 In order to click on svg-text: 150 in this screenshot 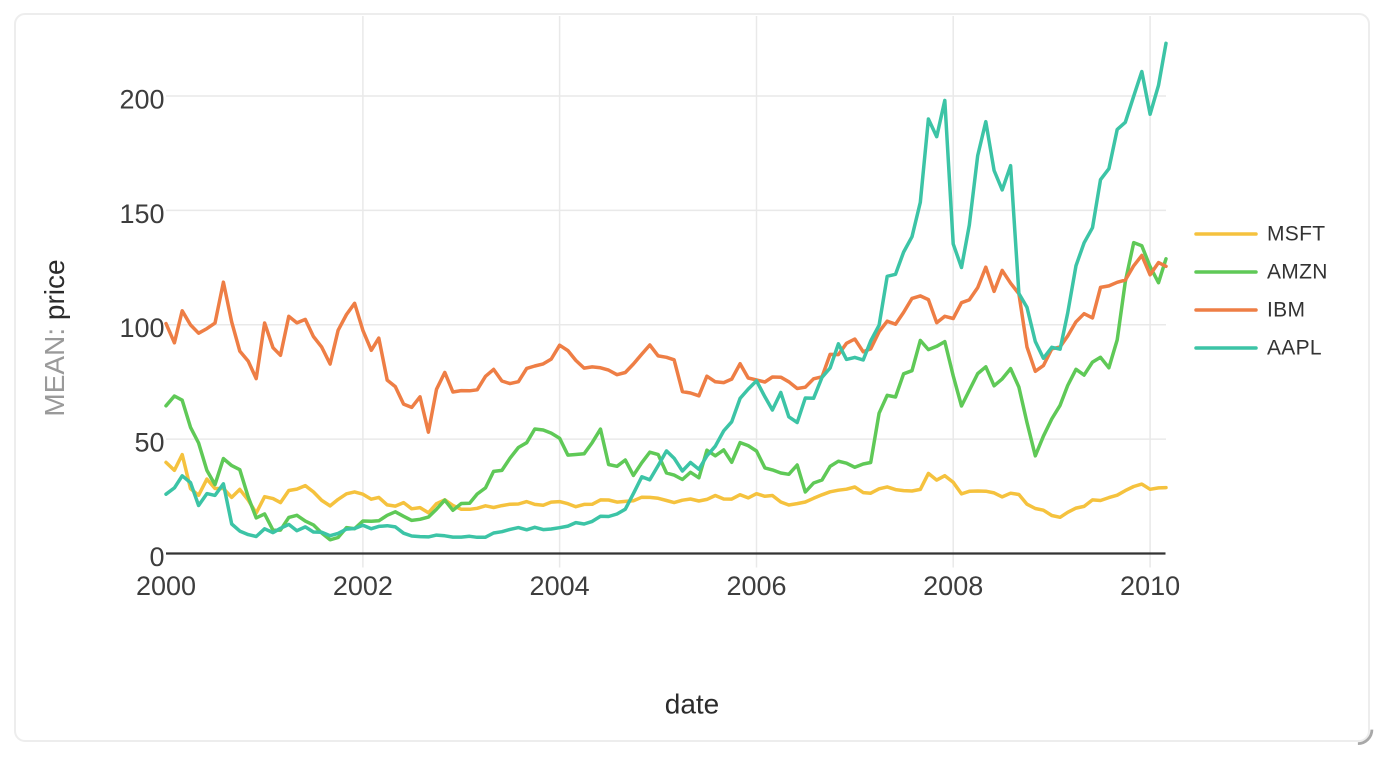, I will do `click(141, 214)`.